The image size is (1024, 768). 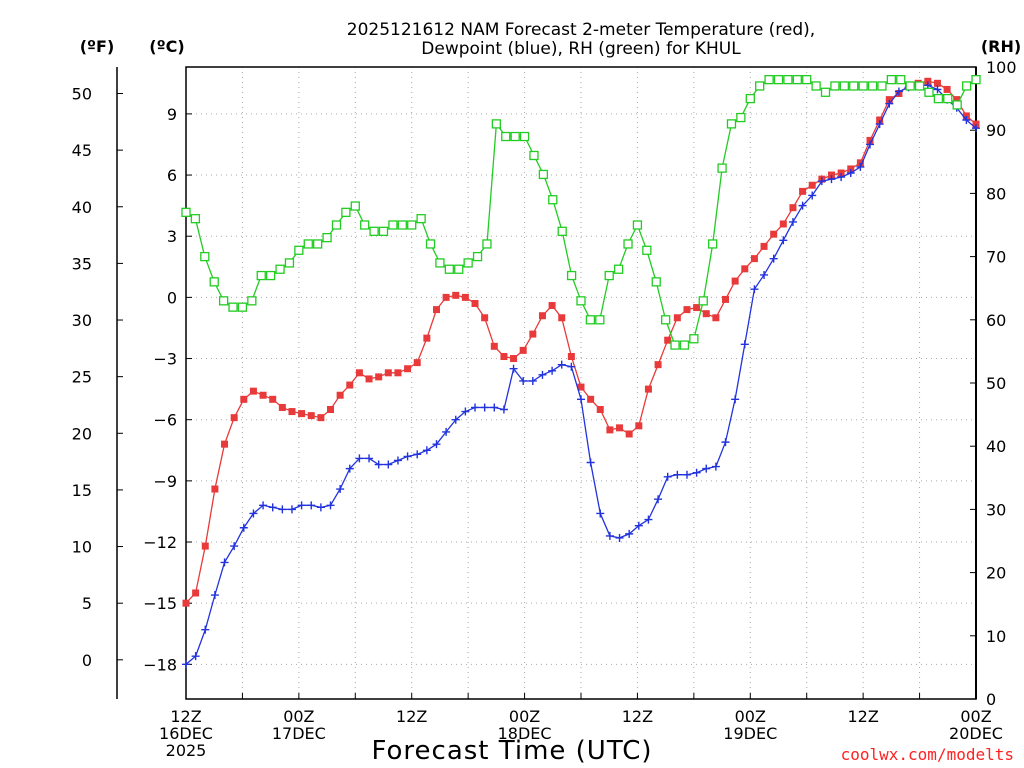 What do you see at coordinates (172, 175) in the screenshot?
I see `c-tick-label: 6` at bounding box center [172, 175].